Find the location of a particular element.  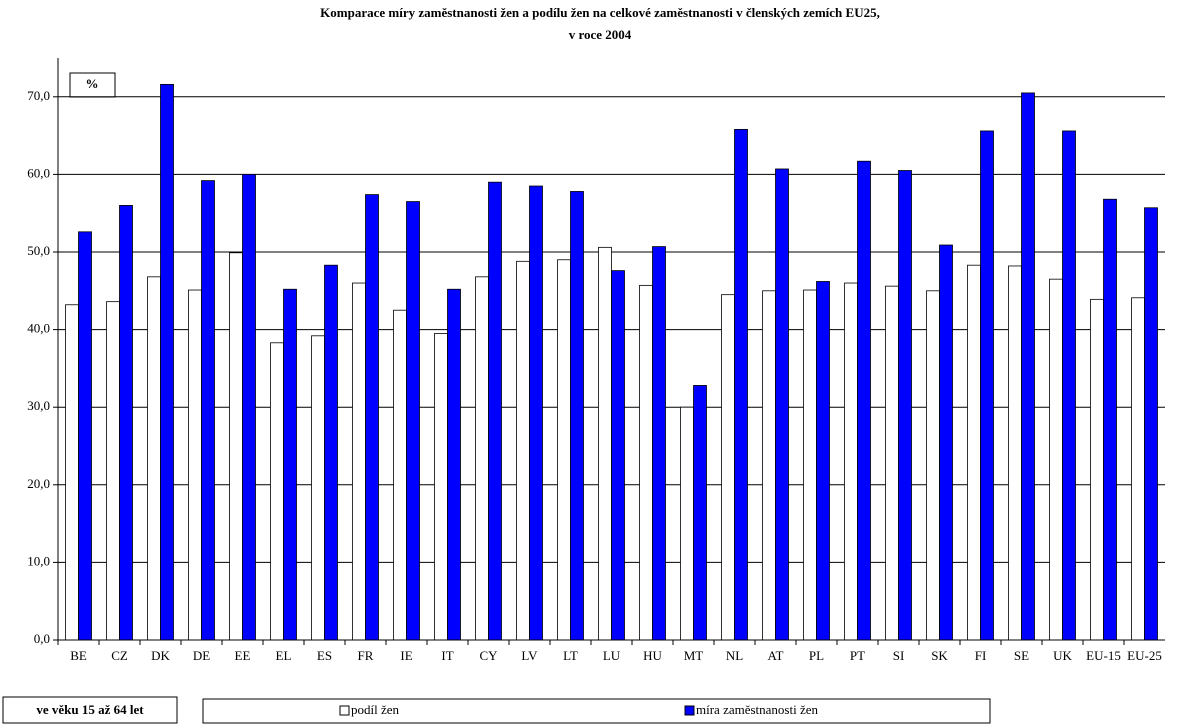

y-tick-label: 60,0 is located at coordinates (38, 172).